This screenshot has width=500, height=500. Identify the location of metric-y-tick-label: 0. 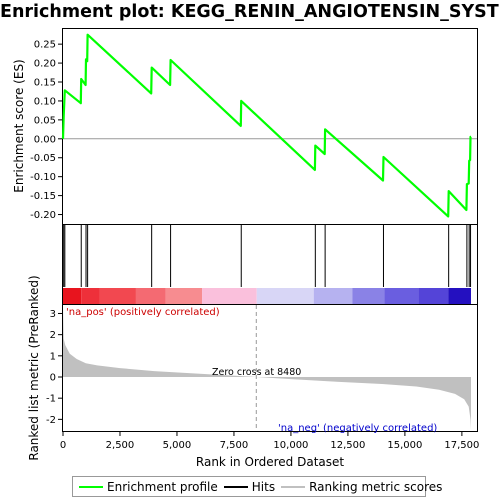
(53, 378).